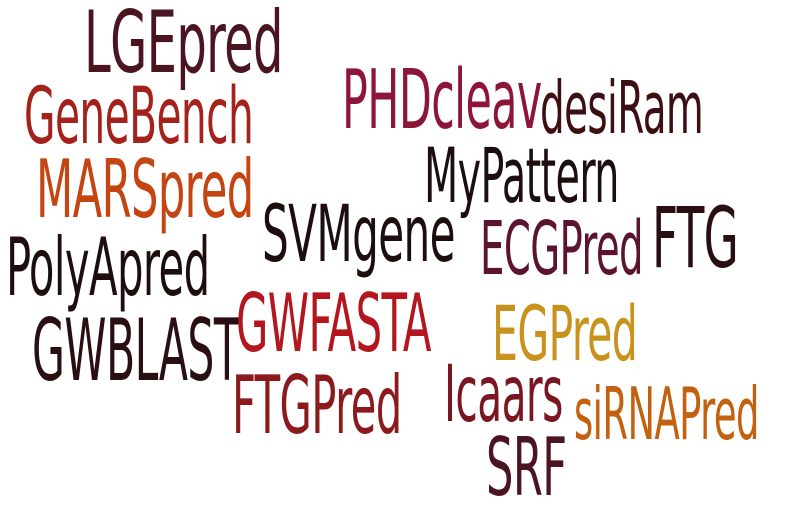  I want to click on word-mypattern: MyPattern, so click(521, 175).